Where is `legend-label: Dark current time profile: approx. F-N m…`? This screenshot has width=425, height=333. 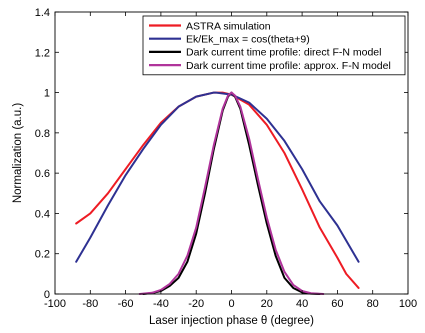 legend-label: Dark current time profile: approx. F-N m… is located at coordinates (288, 66).